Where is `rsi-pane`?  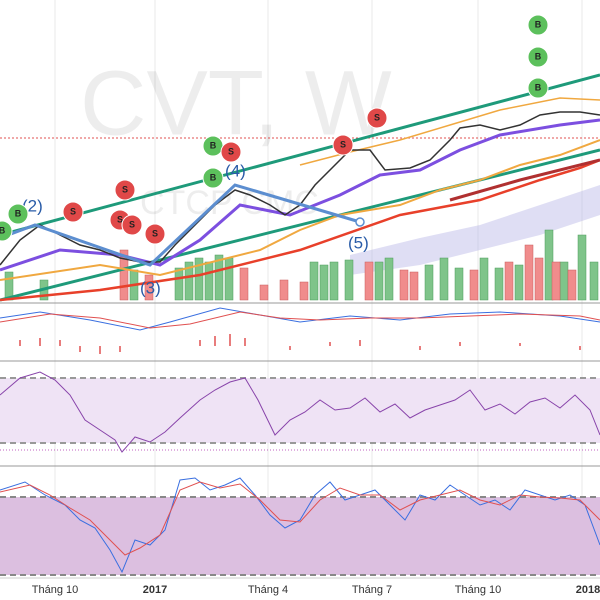
rsi-pane is located at coordinates (300, 412).